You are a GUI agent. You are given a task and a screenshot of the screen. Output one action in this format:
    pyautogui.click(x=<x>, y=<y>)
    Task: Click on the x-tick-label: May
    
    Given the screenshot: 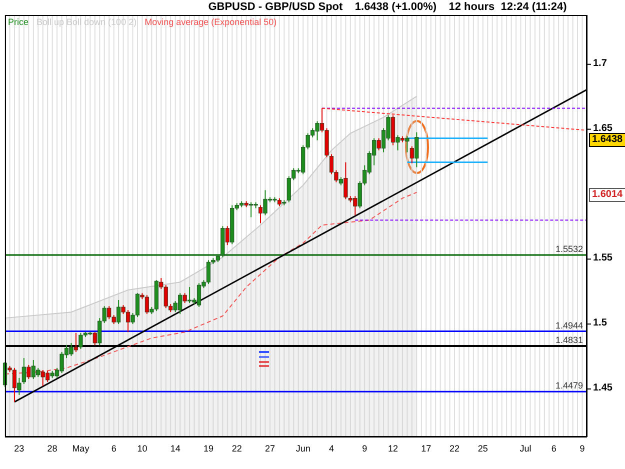 What is the action you would take?
    pyautogui.click(x=81, y=448)
    